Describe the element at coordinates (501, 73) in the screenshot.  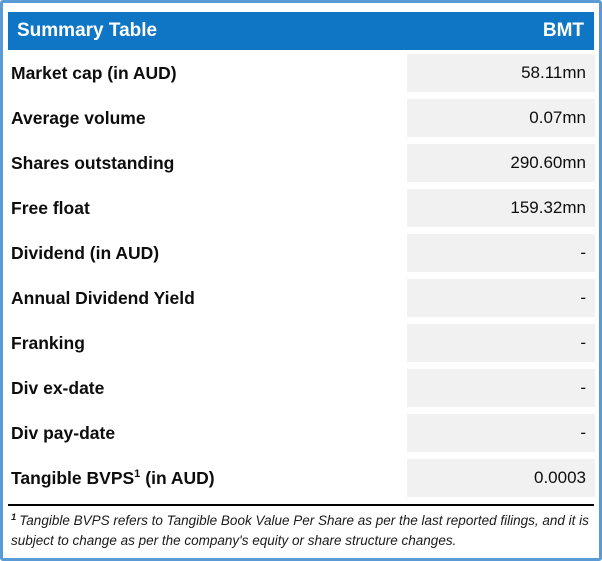
I see `row-value: 58.11mn` at that location.